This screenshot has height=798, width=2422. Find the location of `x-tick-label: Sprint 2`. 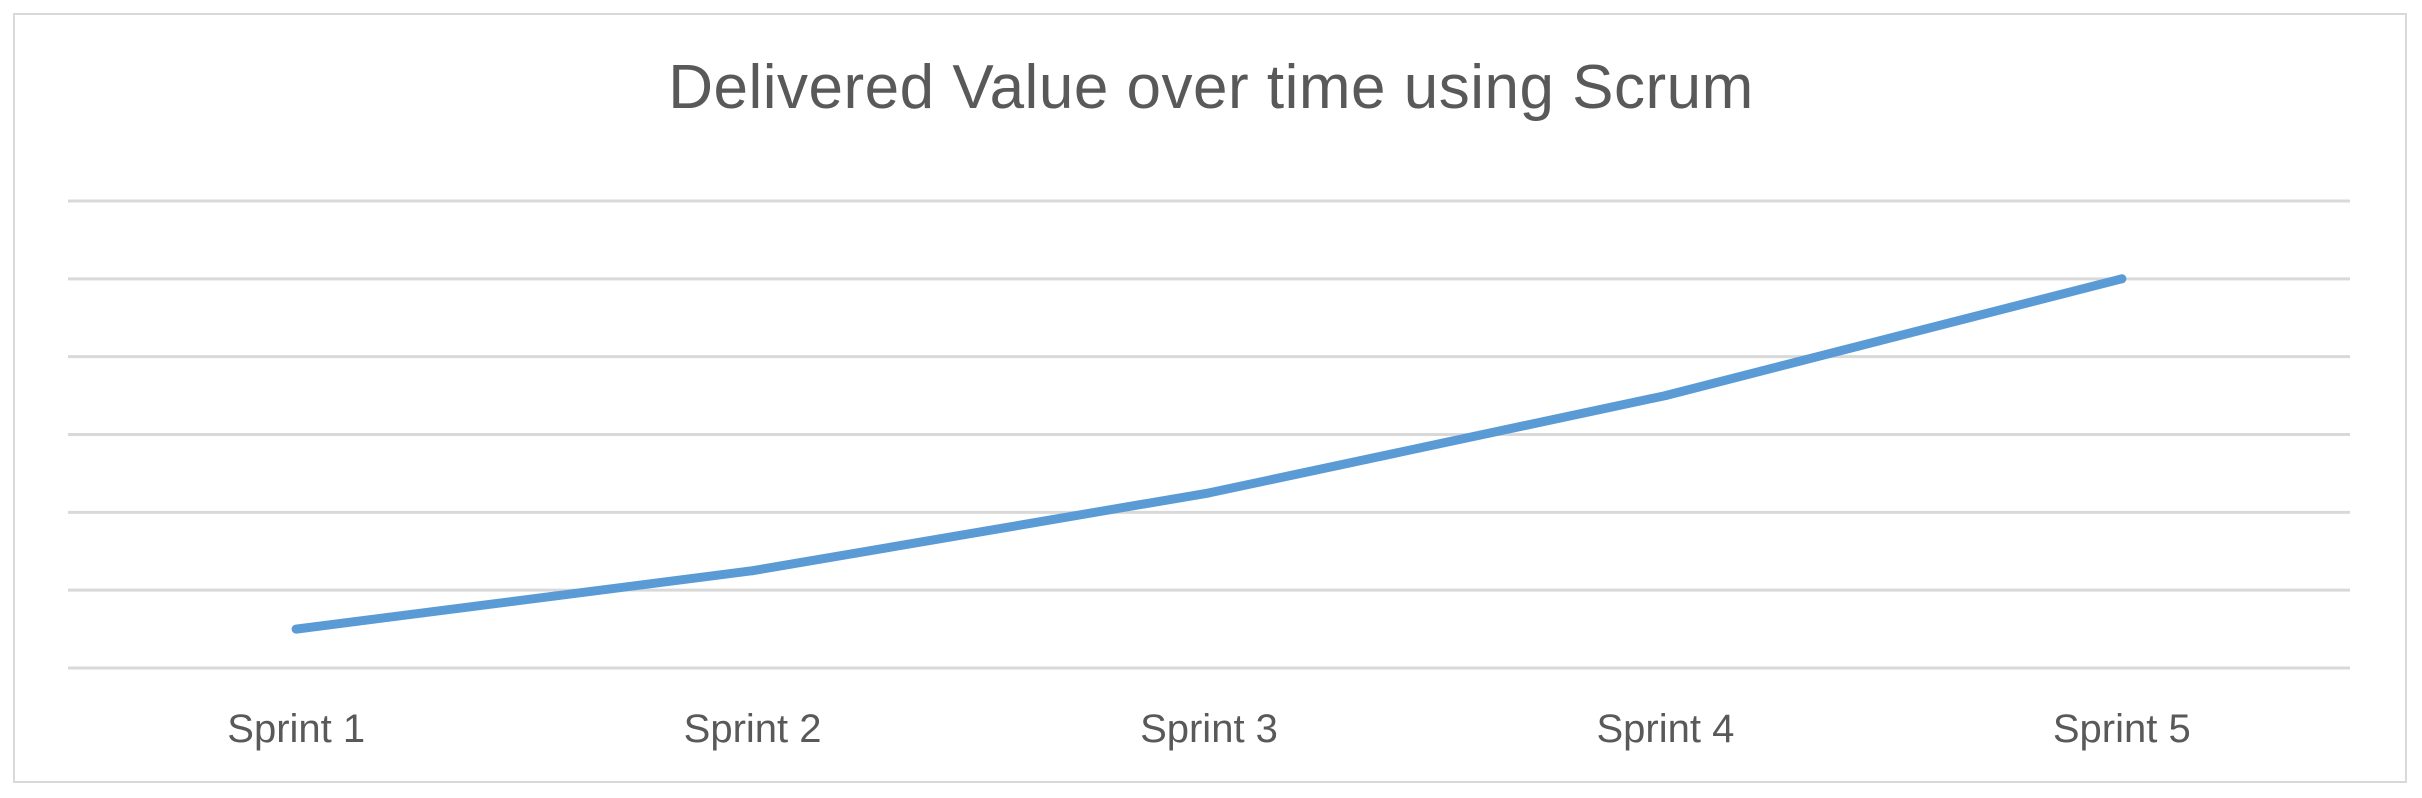

x-tick-label: Sprint 2 is located at coordinates (753, 729).